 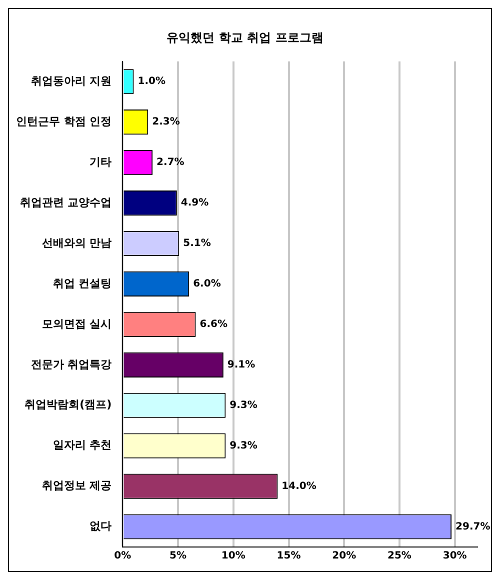 What do you see at coordinates (66, 202) in the screenshot?
I see `y-tick-label: 취업관련 교양수업` at bounding box center [66, 202].